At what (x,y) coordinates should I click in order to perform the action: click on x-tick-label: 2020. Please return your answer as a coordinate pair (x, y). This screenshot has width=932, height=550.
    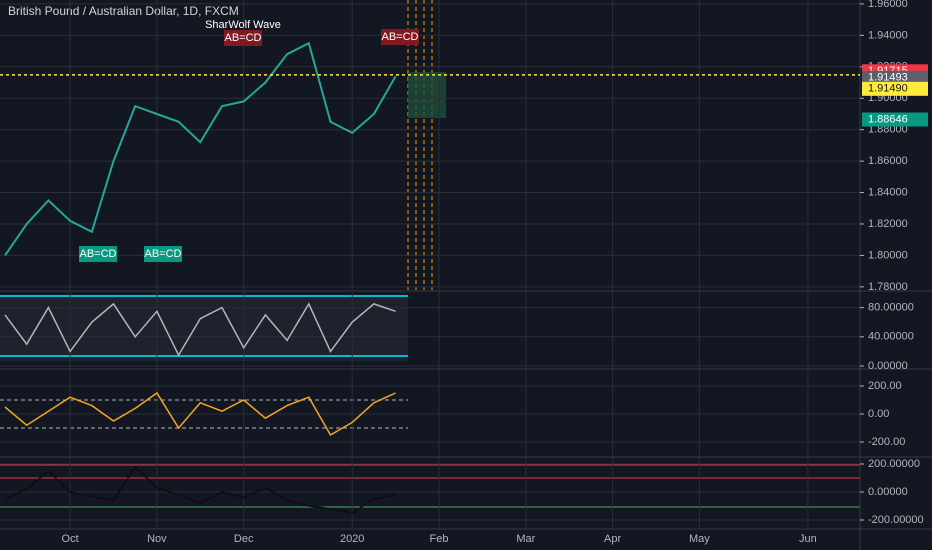
    Looking at the image, I should click on (352, 539).